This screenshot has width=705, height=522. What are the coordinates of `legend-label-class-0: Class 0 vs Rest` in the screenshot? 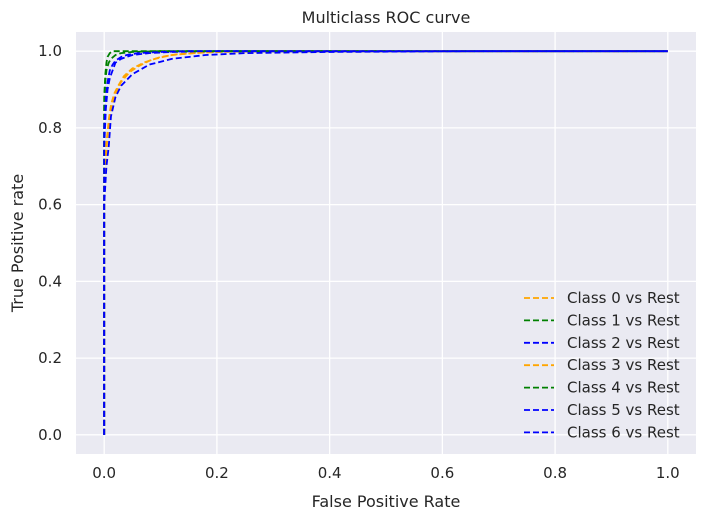 It's located at (623, 298).